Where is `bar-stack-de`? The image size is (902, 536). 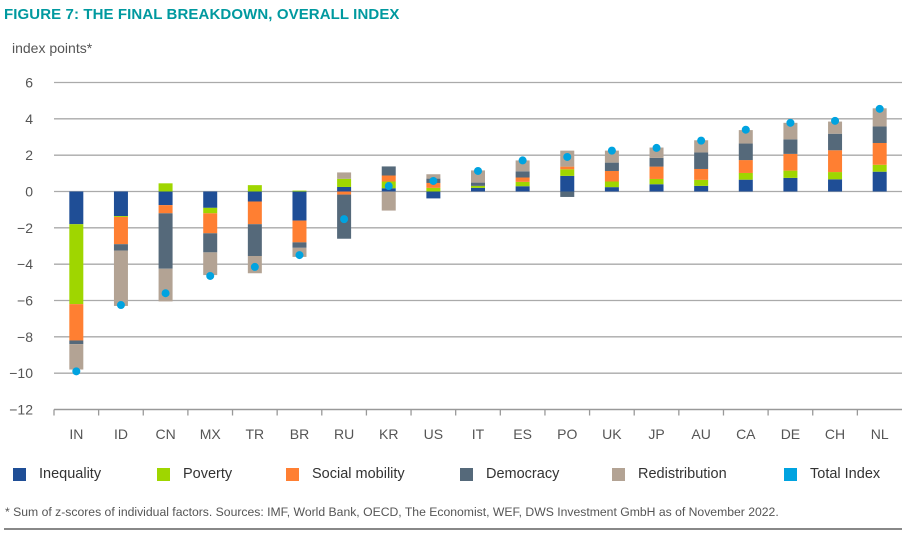 bar-stack-de is located at coordinates (790, 157).